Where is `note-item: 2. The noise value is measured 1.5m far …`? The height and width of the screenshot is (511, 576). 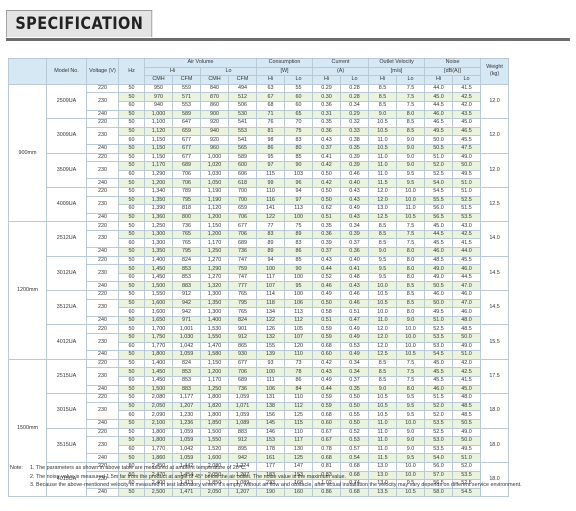
note-item: 2. The noise value is measured 1.5m far … is located at coordinates (188, 476).